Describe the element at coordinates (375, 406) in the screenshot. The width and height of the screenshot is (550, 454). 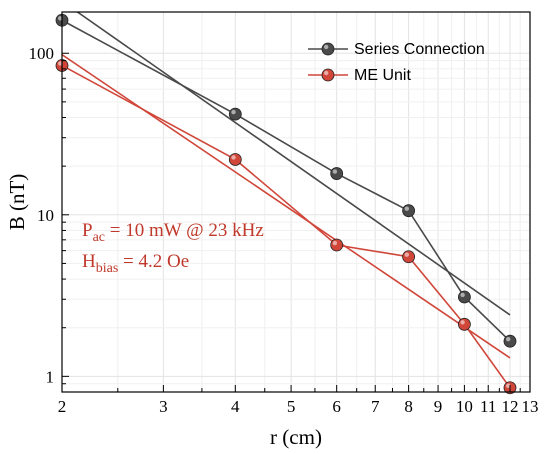
I see `x-tick-label: 7` at that location.